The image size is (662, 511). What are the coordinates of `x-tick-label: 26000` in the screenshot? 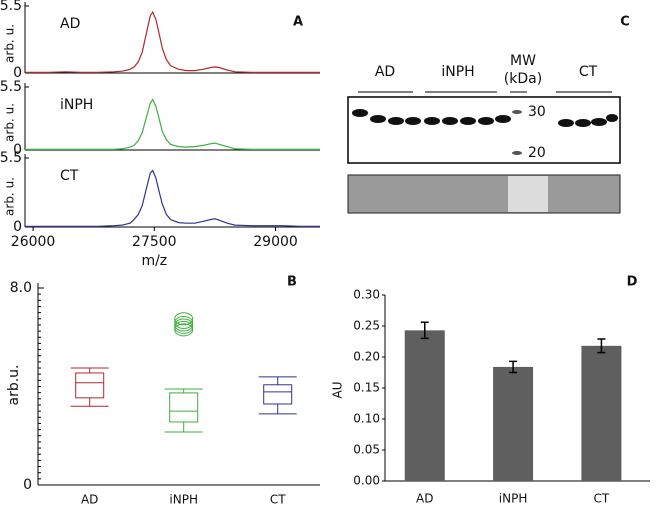 It's located at (33, 242).